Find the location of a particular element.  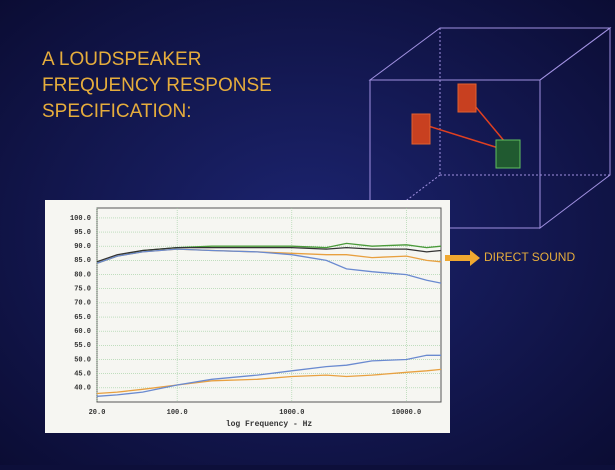

arrow is located at coordinates (462, 258).